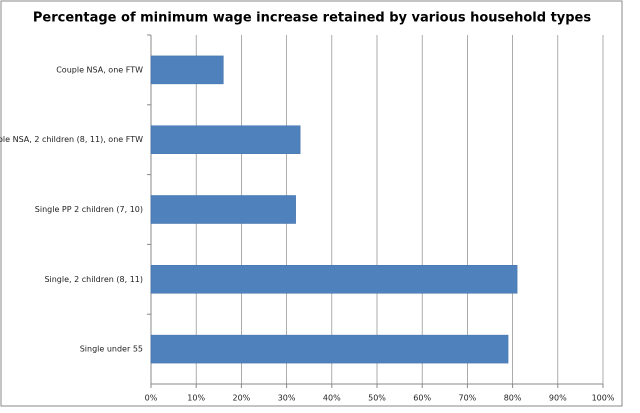 This screenshot has height=413, width=640. Describe the element at coordinates (468, 398) in the screenshot. I see `x-tick-label: 70%` at that location.